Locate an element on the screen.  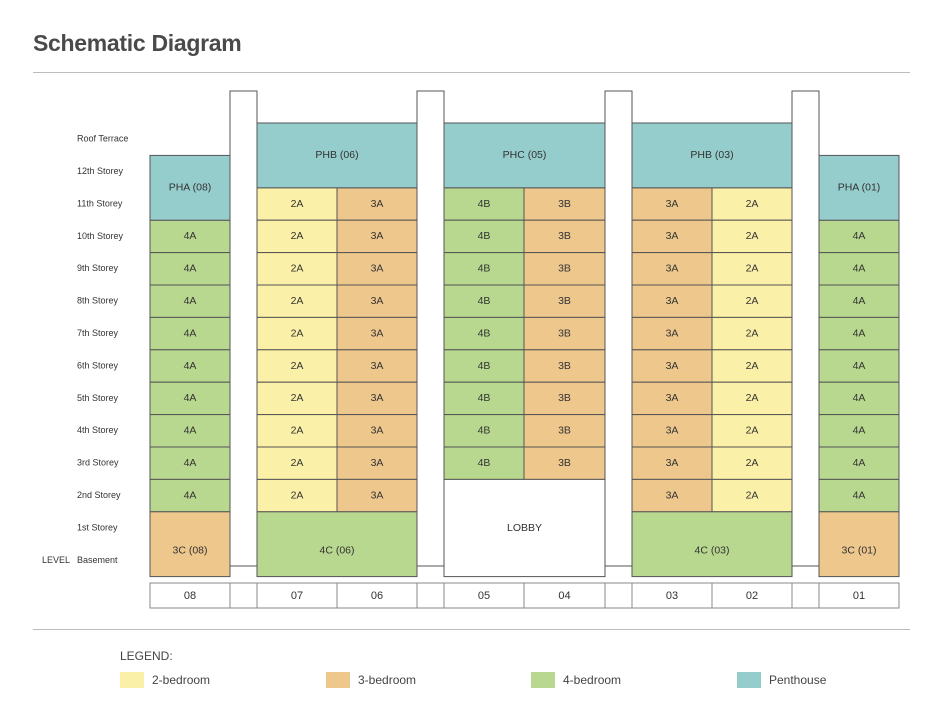
unit-block-lobby is located at coordinates (524, 528).